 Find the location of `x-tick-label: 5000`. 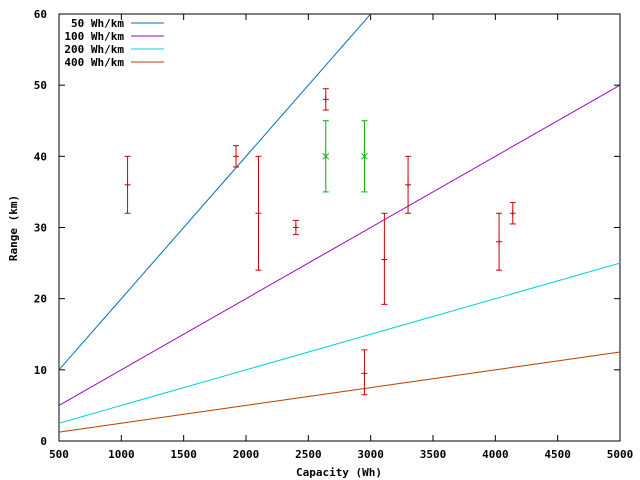

x-tick-label: 5000 is located at coordinates (620, 454).